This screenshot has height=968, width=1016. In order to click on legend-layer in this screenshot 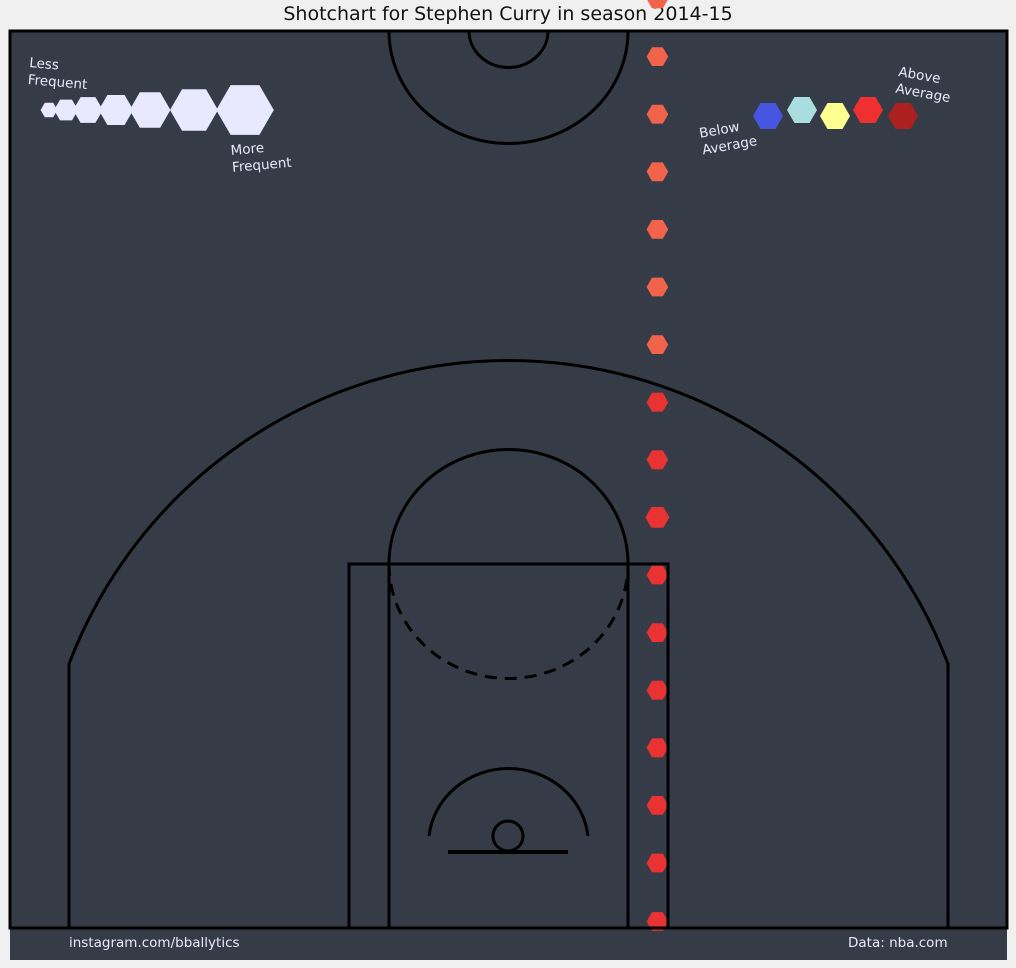, I will do `click(479, 110)`.